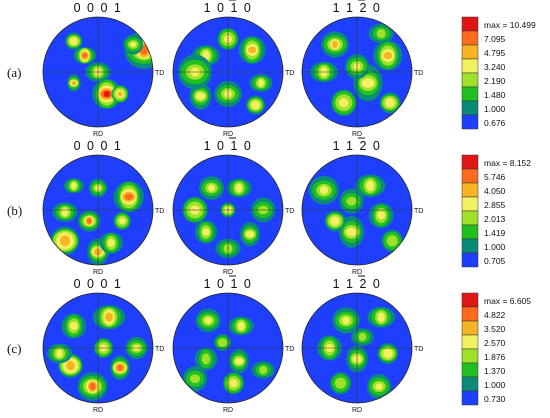 This screenshot has width=550, height=418. What do you see at coordinates (14, 348) in the screenshot?
I see `row-label: (c)` at bounding box center [14, 348].